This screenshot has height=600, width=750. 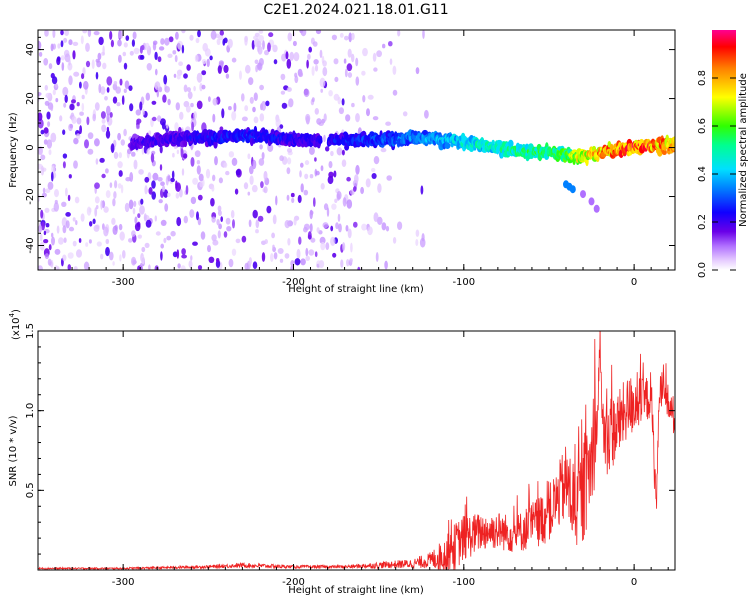 What do you see at coordinates (12, 314) in the screenshot?
I see `snr-multiplier-exp: 4` at bounding box center [12, 314].